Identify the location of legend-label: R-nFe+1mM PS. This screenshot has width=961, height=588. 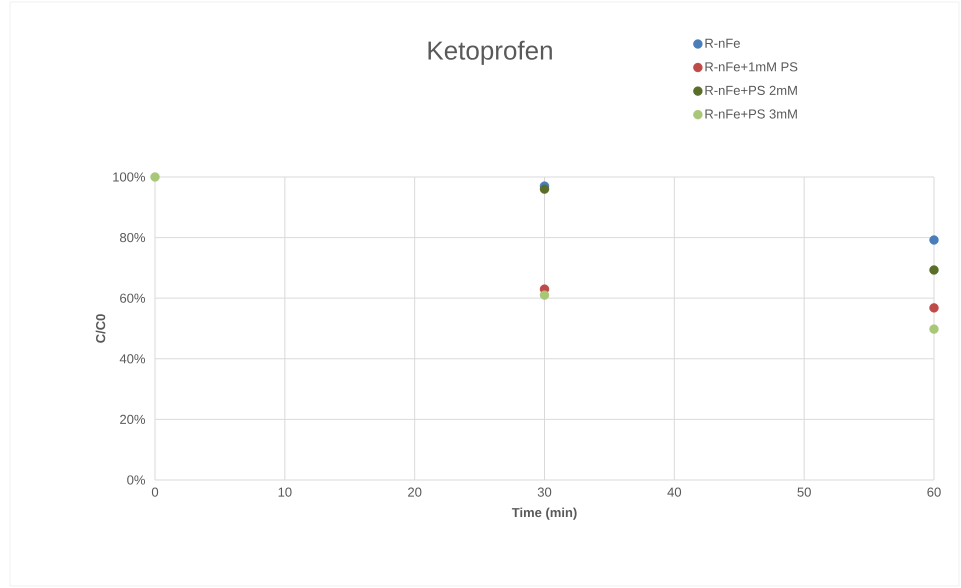
(751, 67).